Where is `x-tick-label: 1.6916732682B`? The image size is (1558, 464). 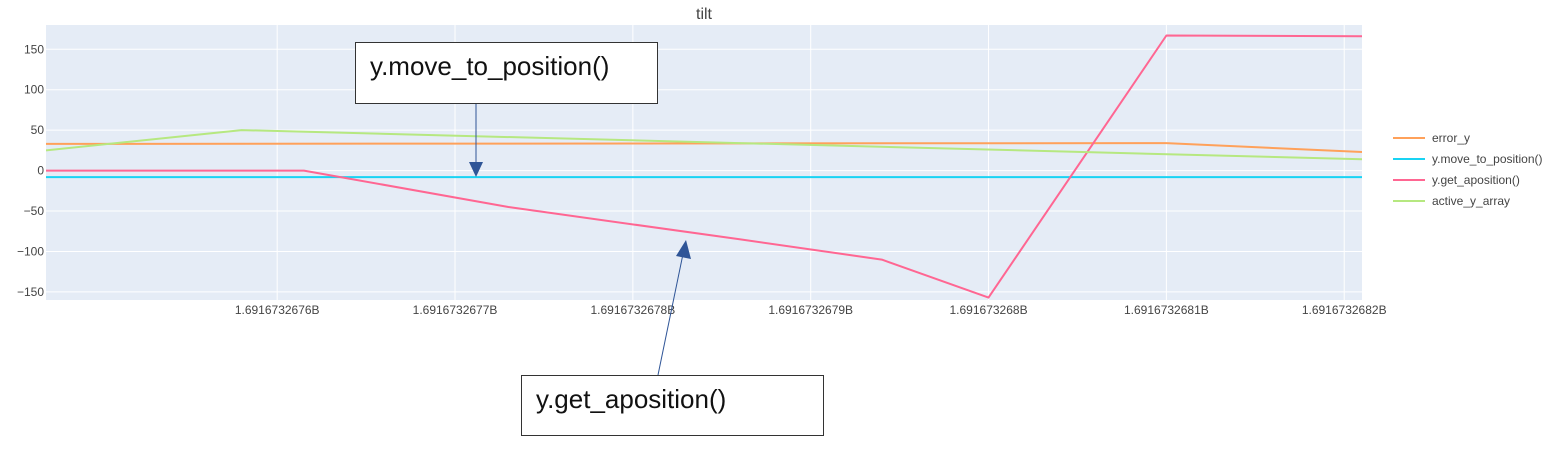
x-tick-label: 1.6916732682B is located at coordinates (1344, 310).